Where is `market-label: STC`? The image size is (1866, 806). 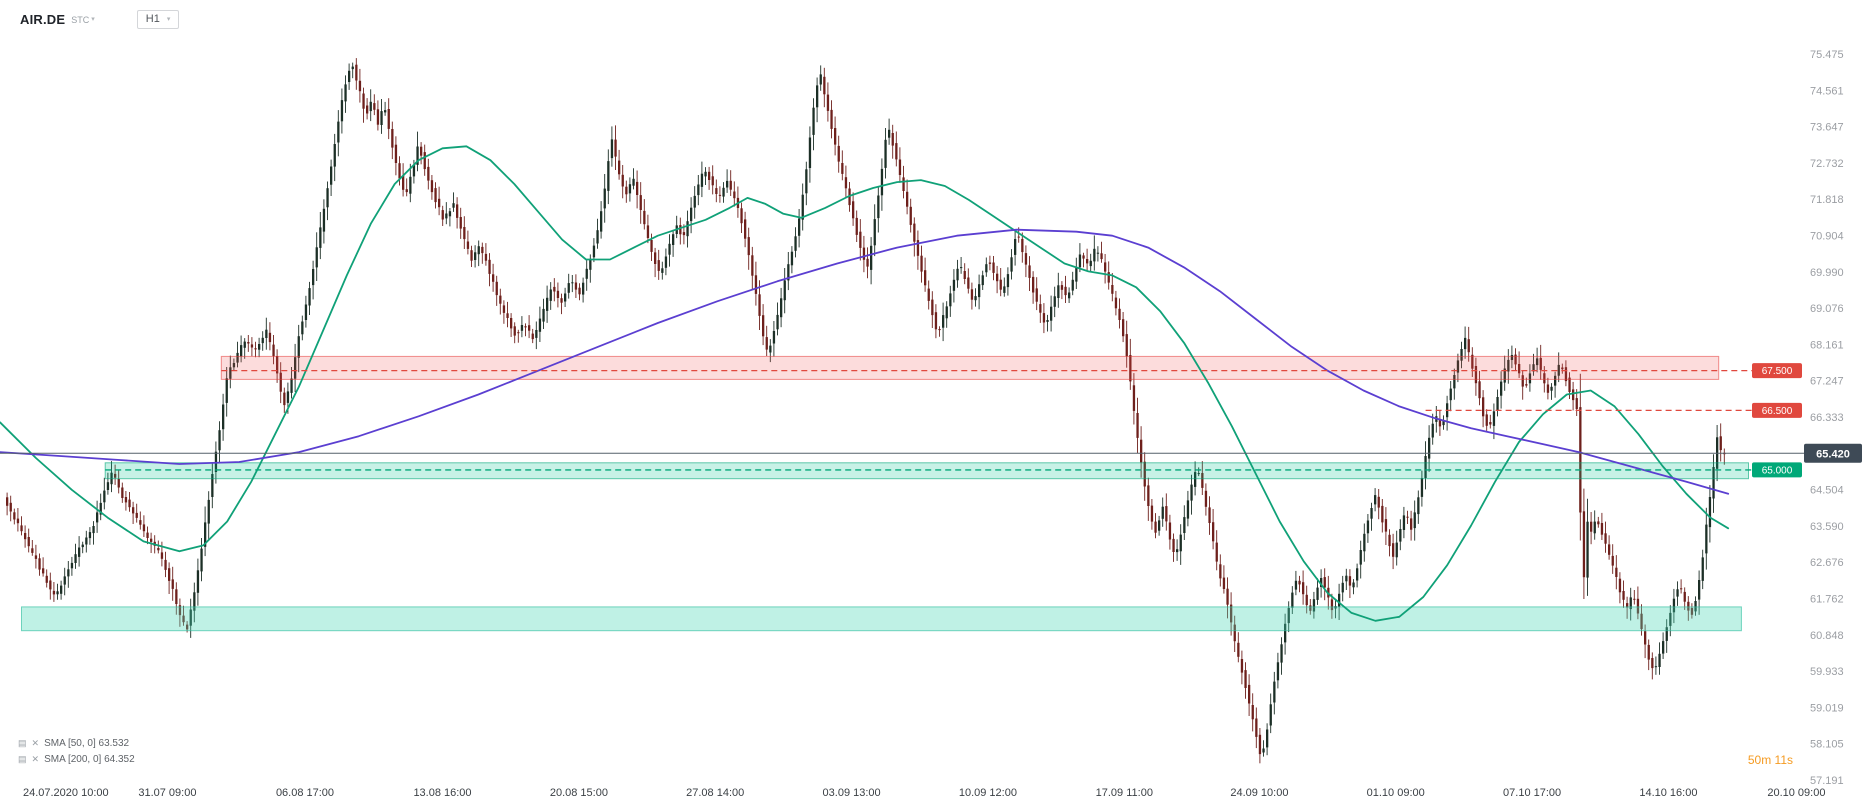
market-label: STC is located at coordinates (80, 19).